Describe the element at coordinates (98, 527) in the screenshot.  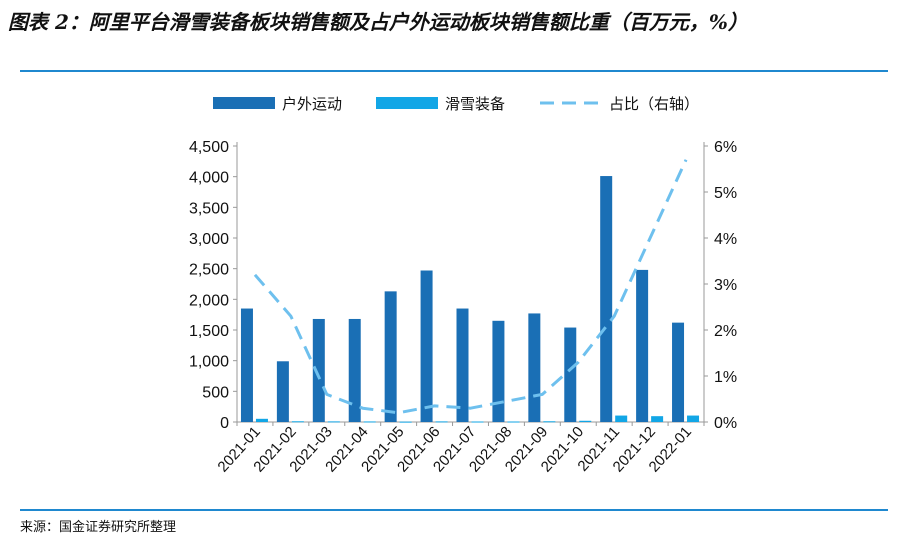
I see `source-note: 来源：国金证券研究所整理` at that location.